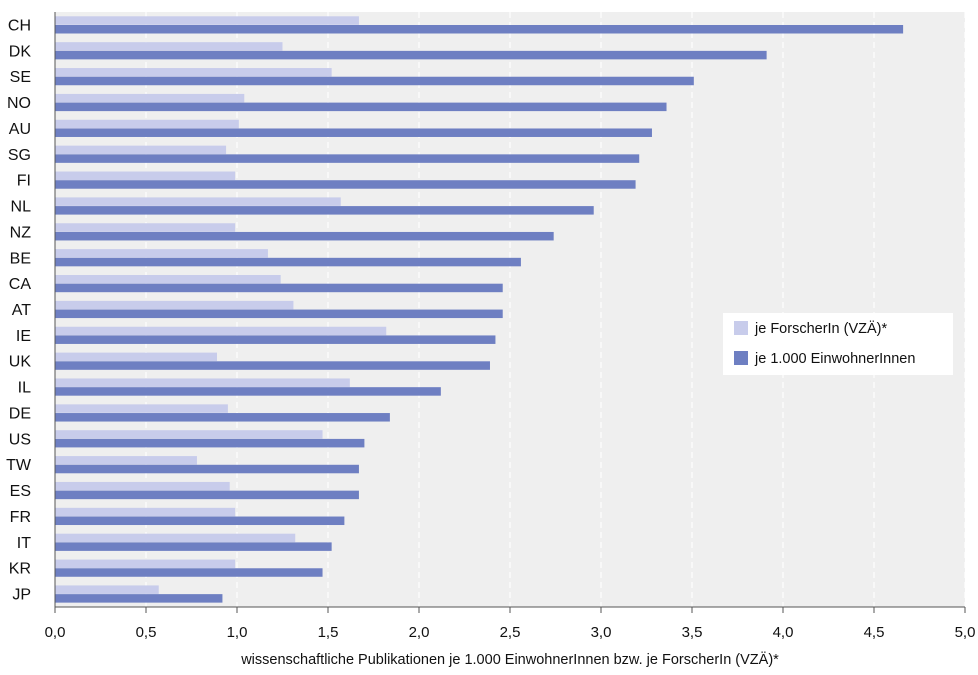 The width and height of the screenshot is (978, 675). What do you see at coordinates (20, 258) in the screenshot?
I see `category-label: BE` at bounding box center [20, 258].